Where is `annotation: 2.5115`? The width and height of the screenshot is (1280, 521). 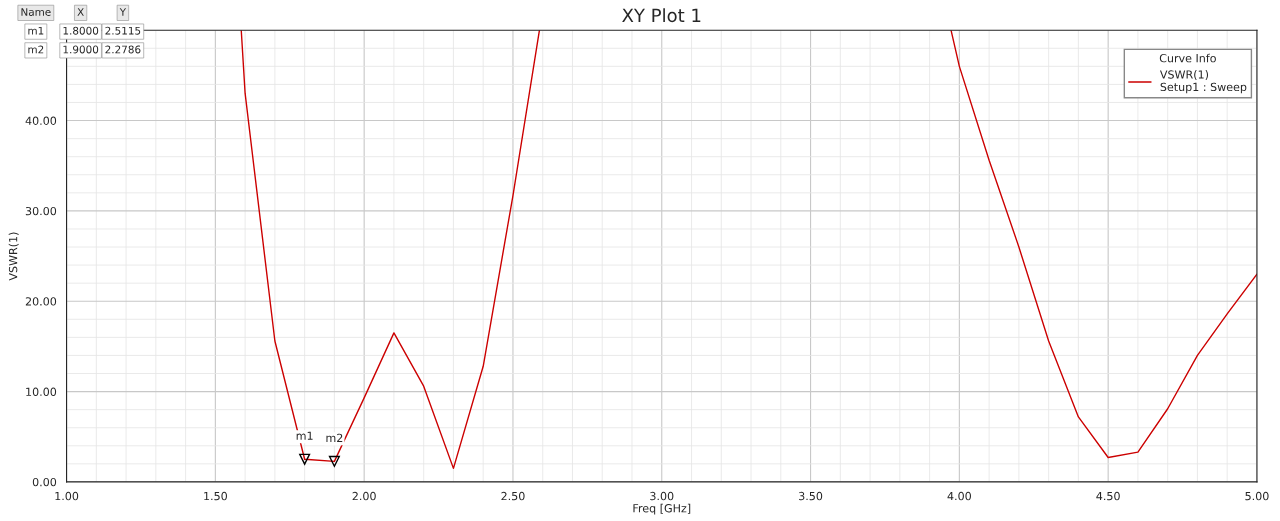 annotation: 2.5115 is located at coordinates (123, 30).